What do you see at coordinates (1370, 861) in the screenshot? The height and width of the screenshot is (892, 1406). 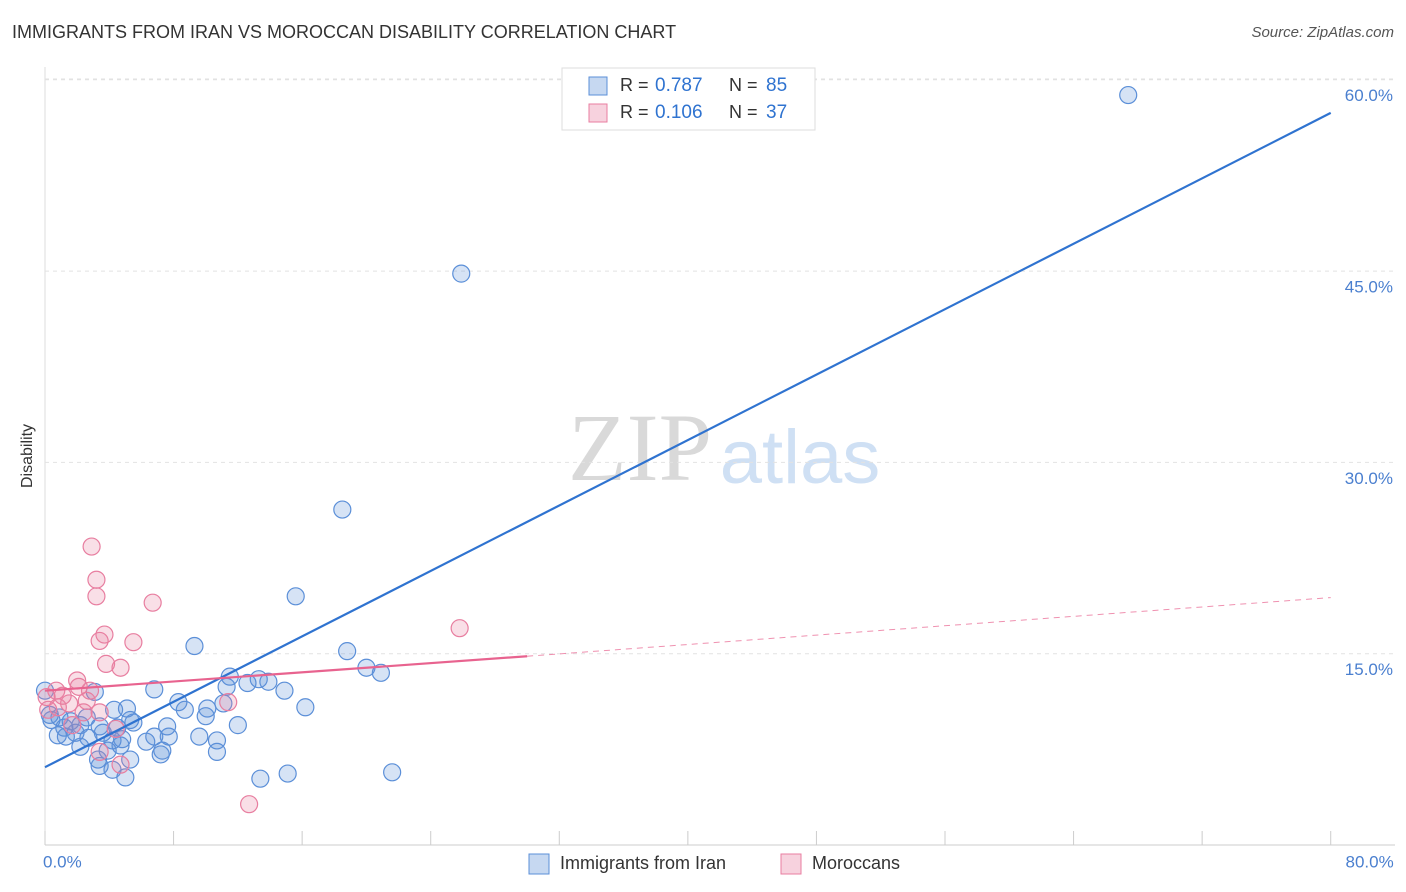 I see `x-tick-label: 80.0%` at bounding box center [1370, 861].